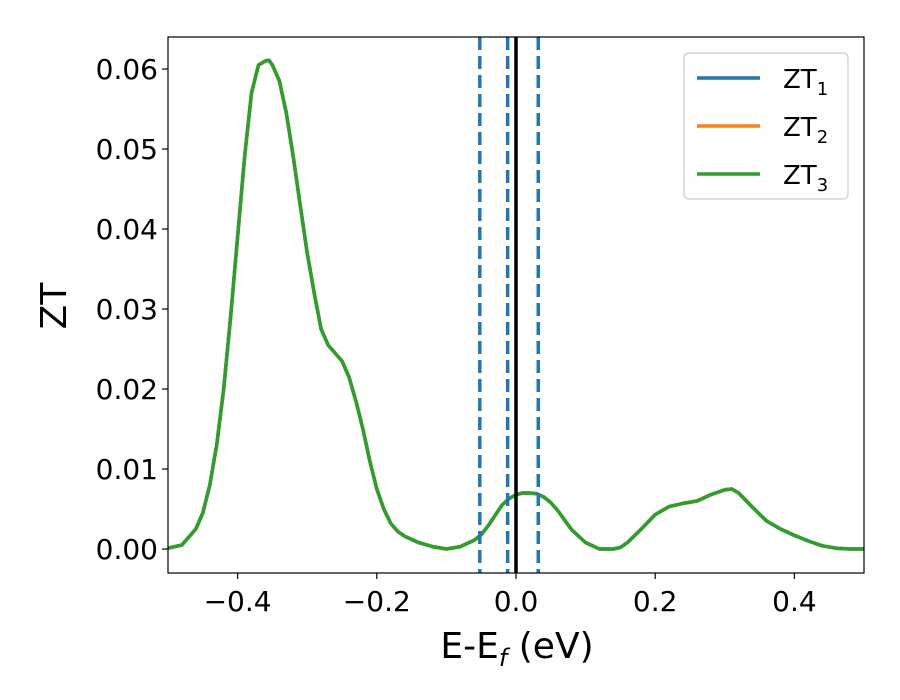 This screenshot has height=700, width=900. I want to click on y-tick-label: 0.01, so click(127, 469).